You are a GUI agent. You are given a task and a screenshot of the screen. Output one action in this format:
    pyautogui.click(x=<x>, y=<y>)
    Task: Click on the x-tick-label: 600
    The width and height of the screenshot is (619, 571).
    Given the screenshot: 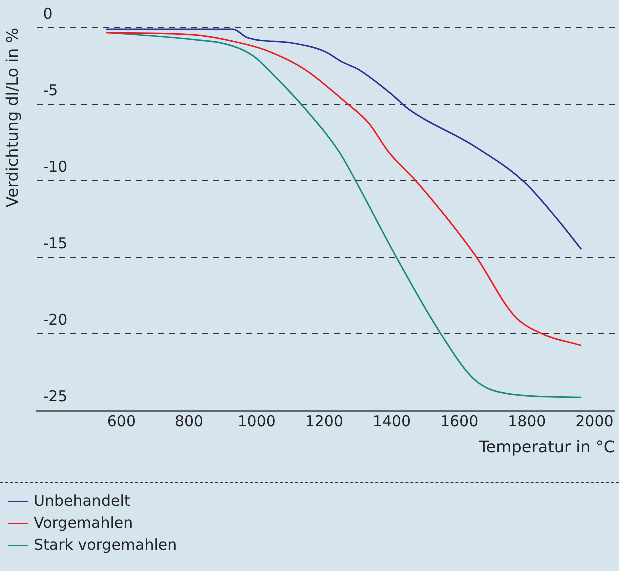 What is the action you would take?
    pyautogui.click(x=121, y=421)
    